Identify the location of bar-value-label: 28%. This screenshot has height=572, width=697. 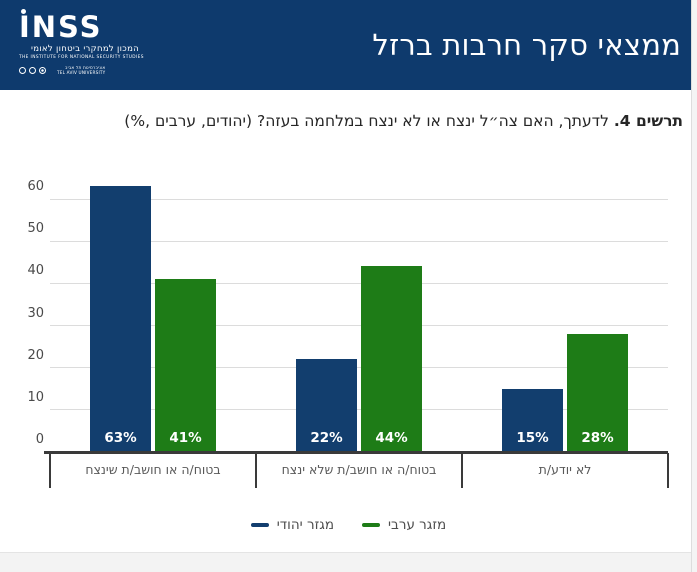
(597, 438).